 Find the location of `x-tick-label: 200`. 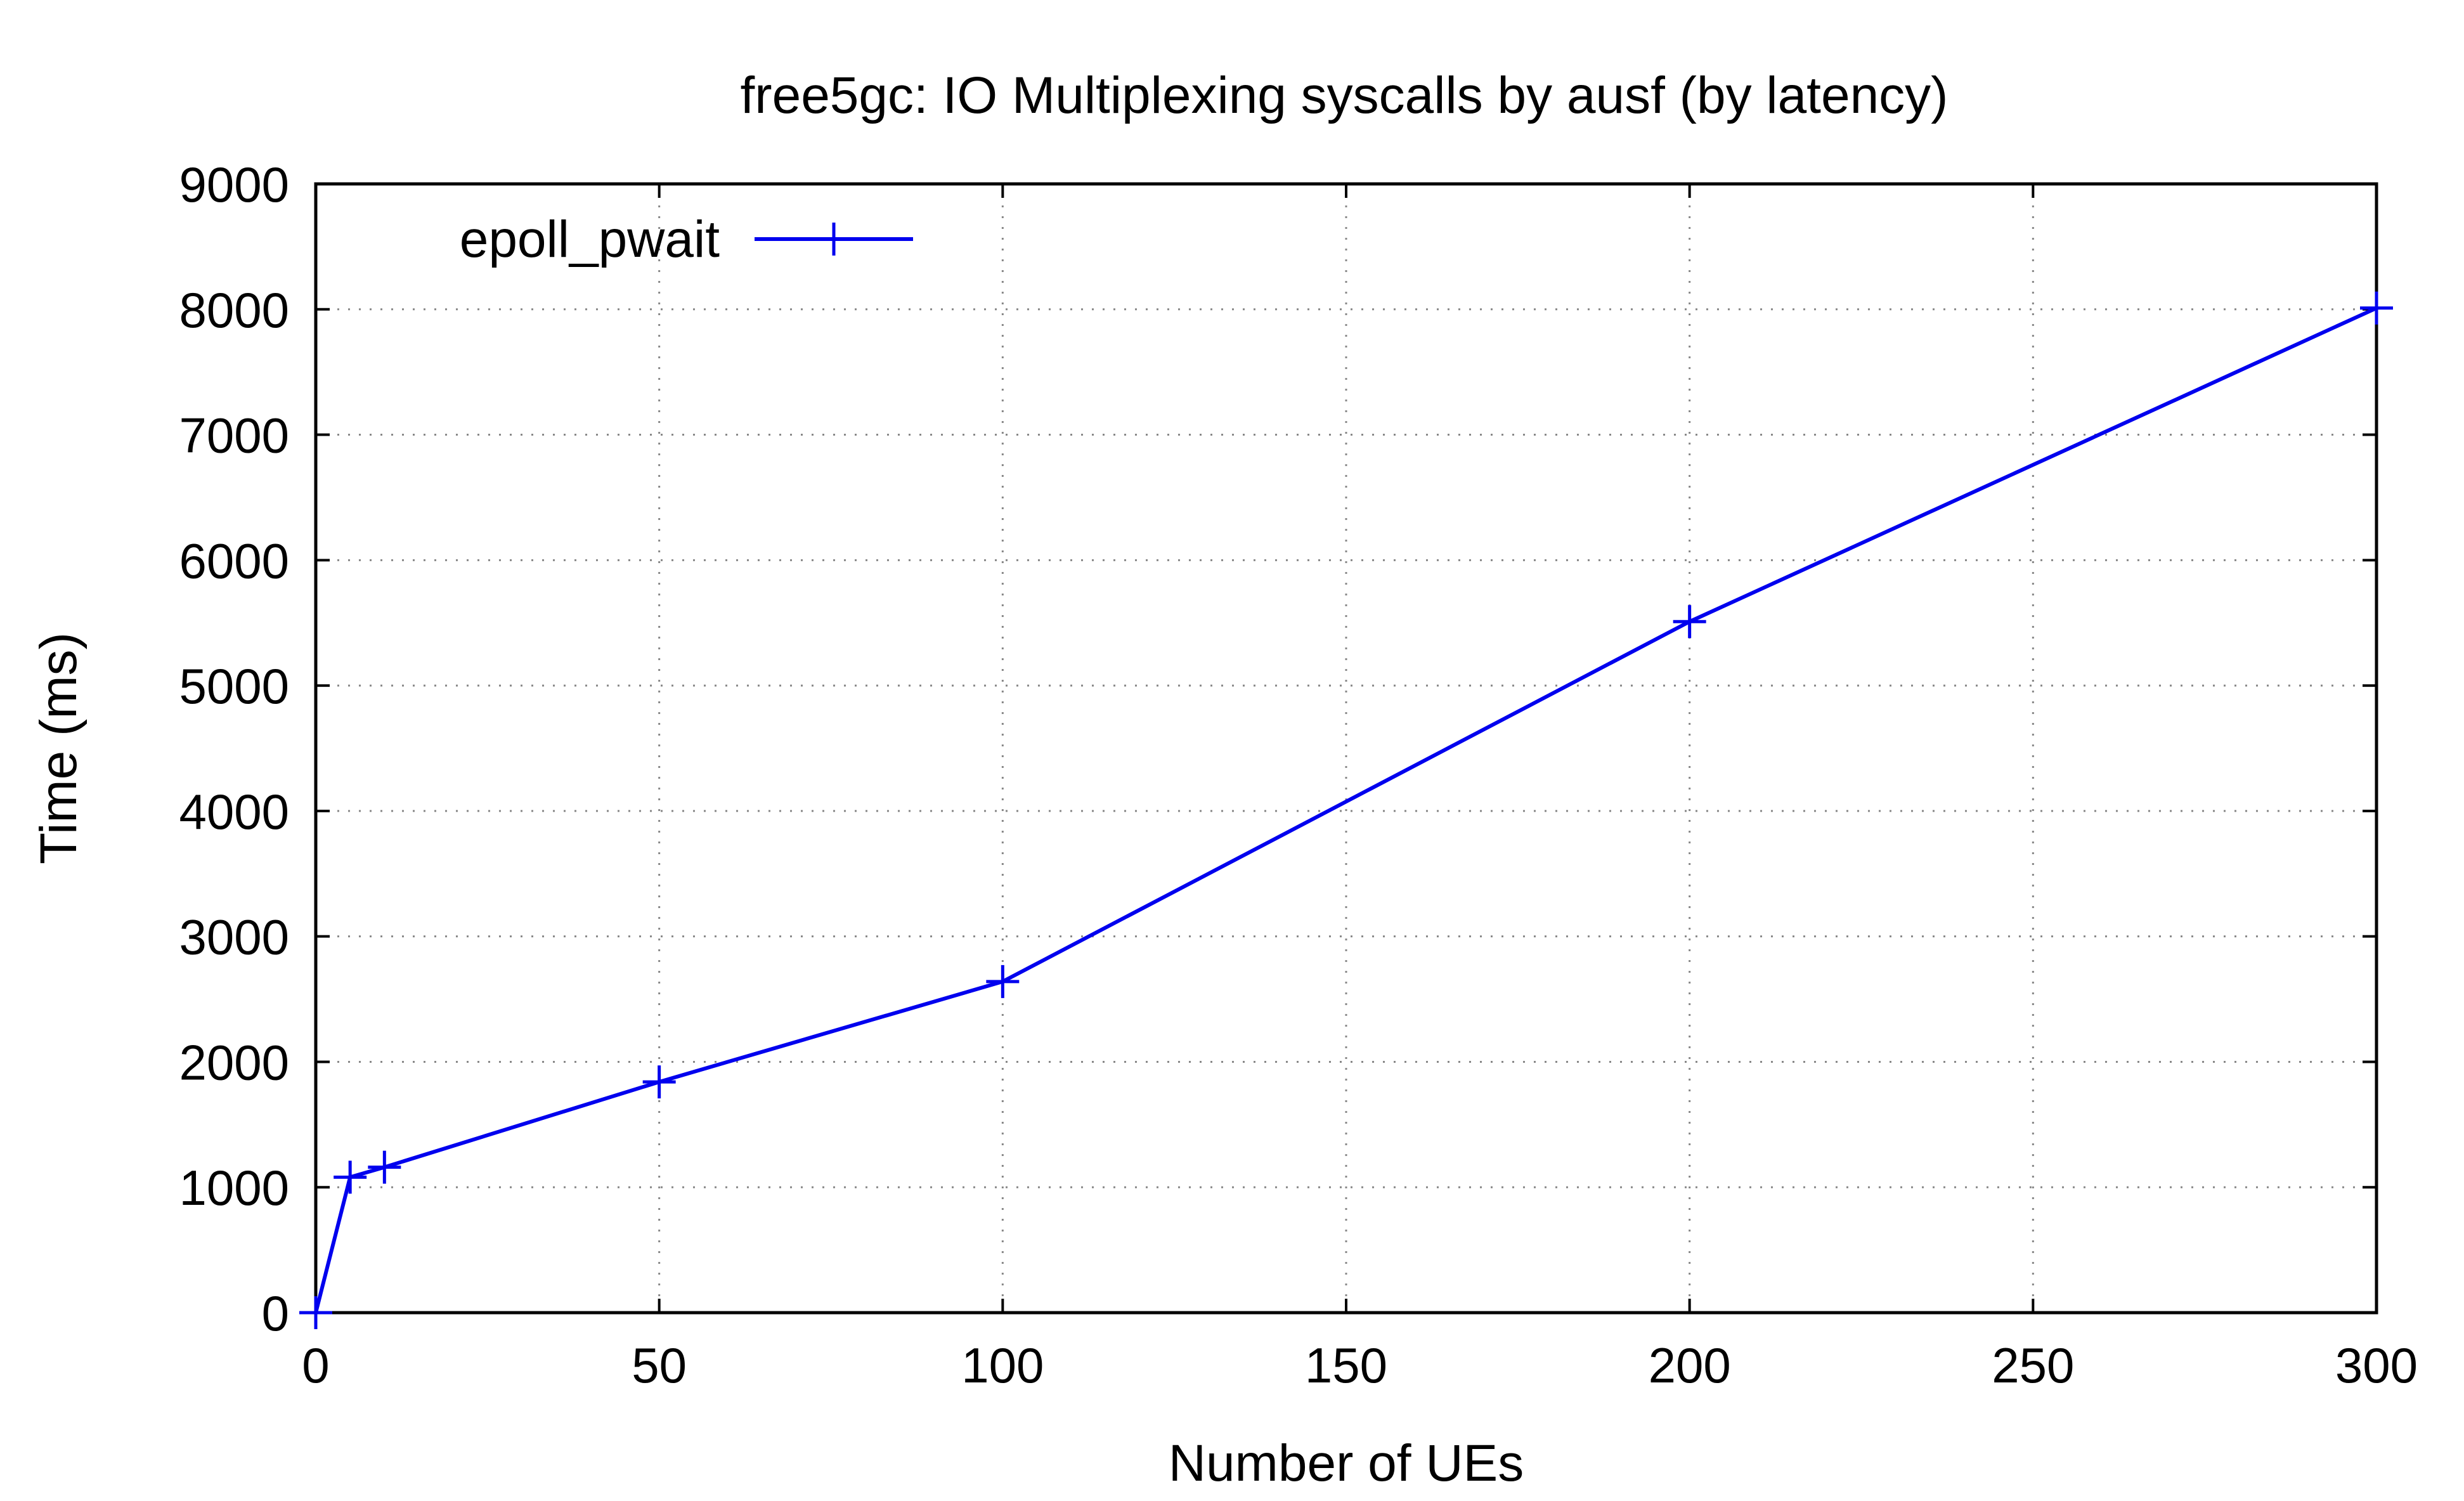

x-tick-label: 200 is located at coordinates (1690, 1365).